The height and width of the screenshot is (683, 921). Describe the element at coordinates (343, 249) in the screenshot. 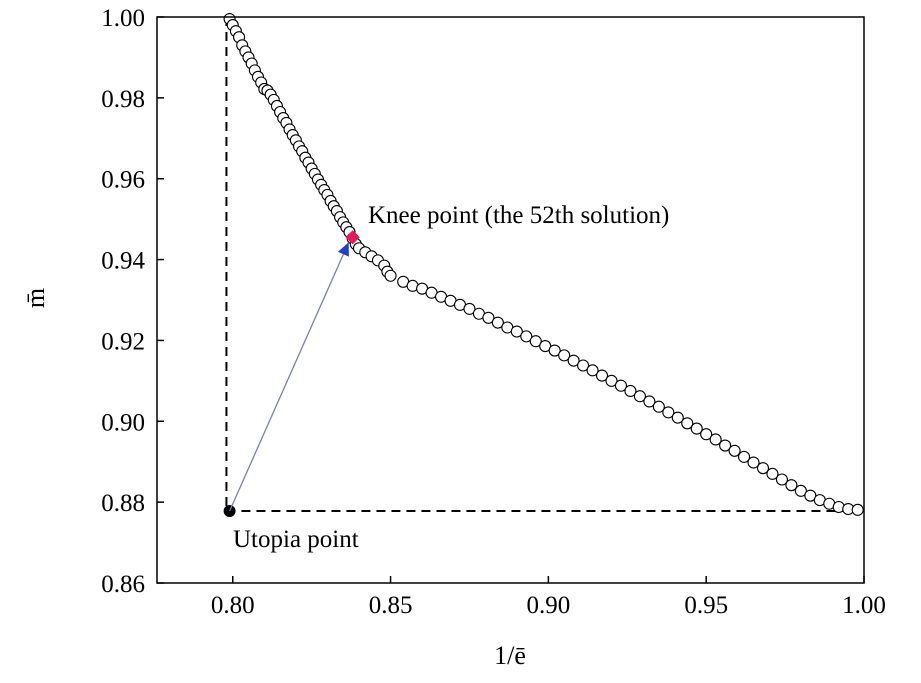

I see `arrowhead` at that location.